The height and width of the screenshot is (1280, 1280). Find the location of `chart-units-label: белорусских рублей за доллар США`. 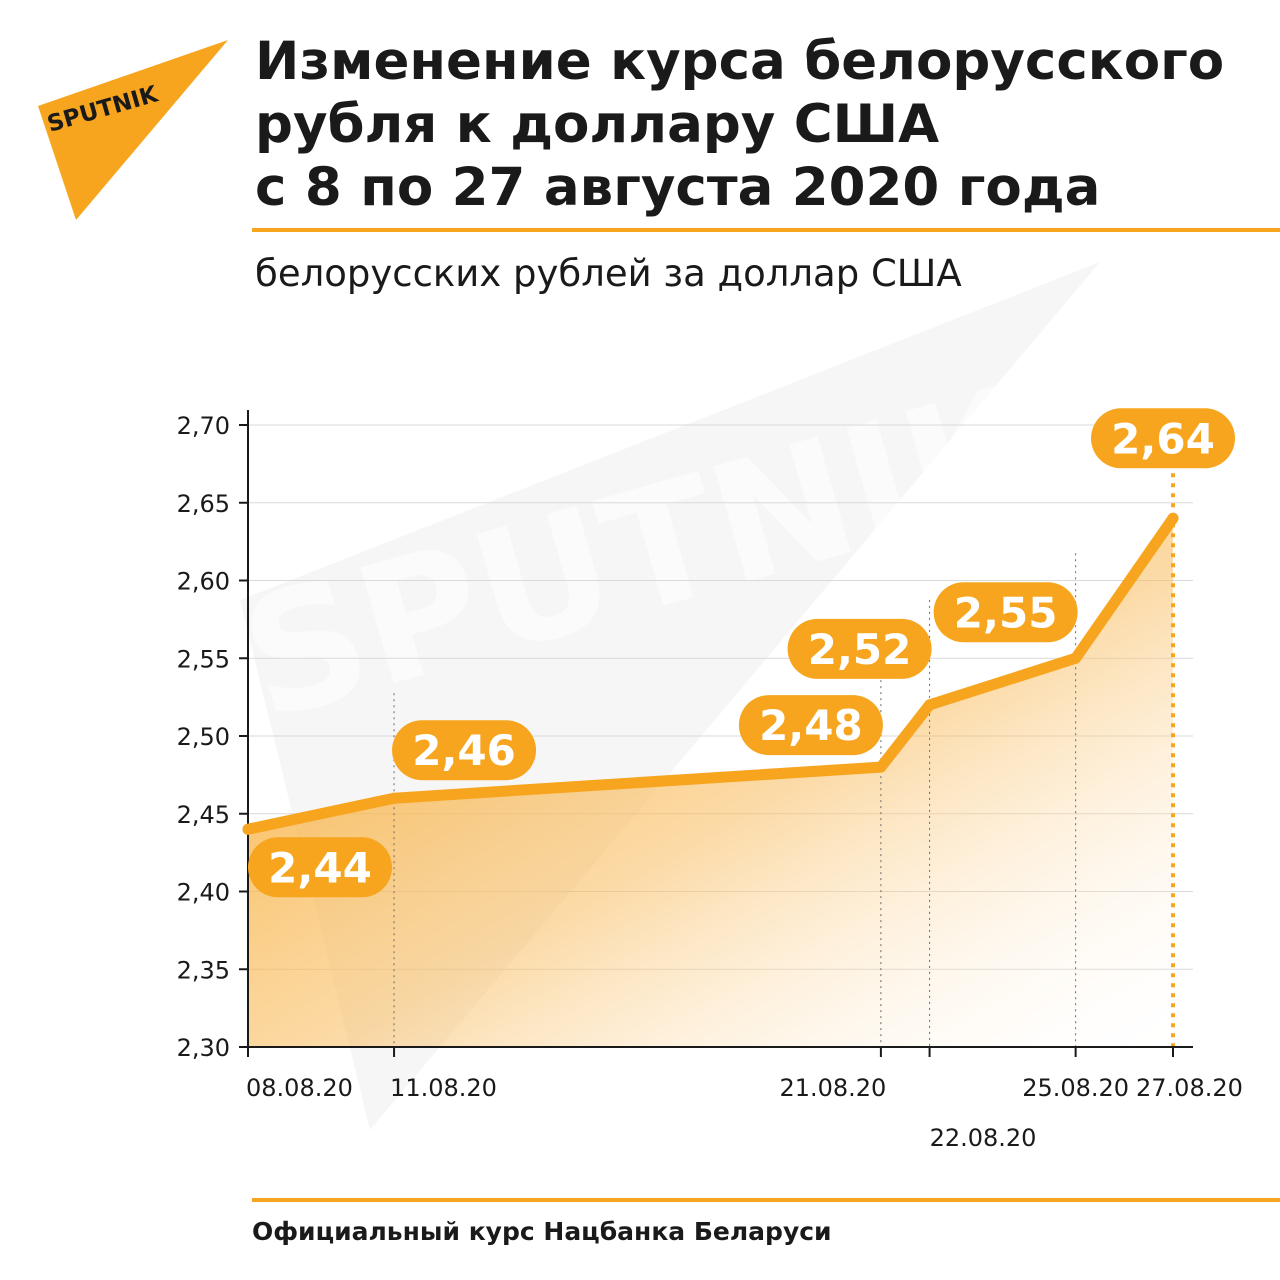

chart-units-label: белорусских рублей за доллар США is located at coordinates (608, 273).